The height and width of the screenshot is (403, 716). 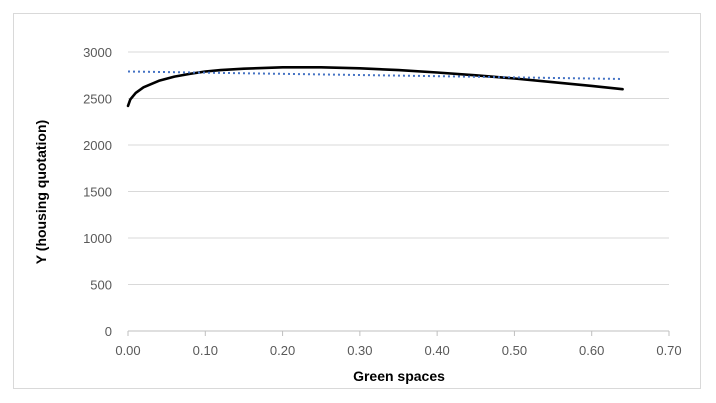 I want to click on x-tick-label: 0.20, so click(x=282, y=350).